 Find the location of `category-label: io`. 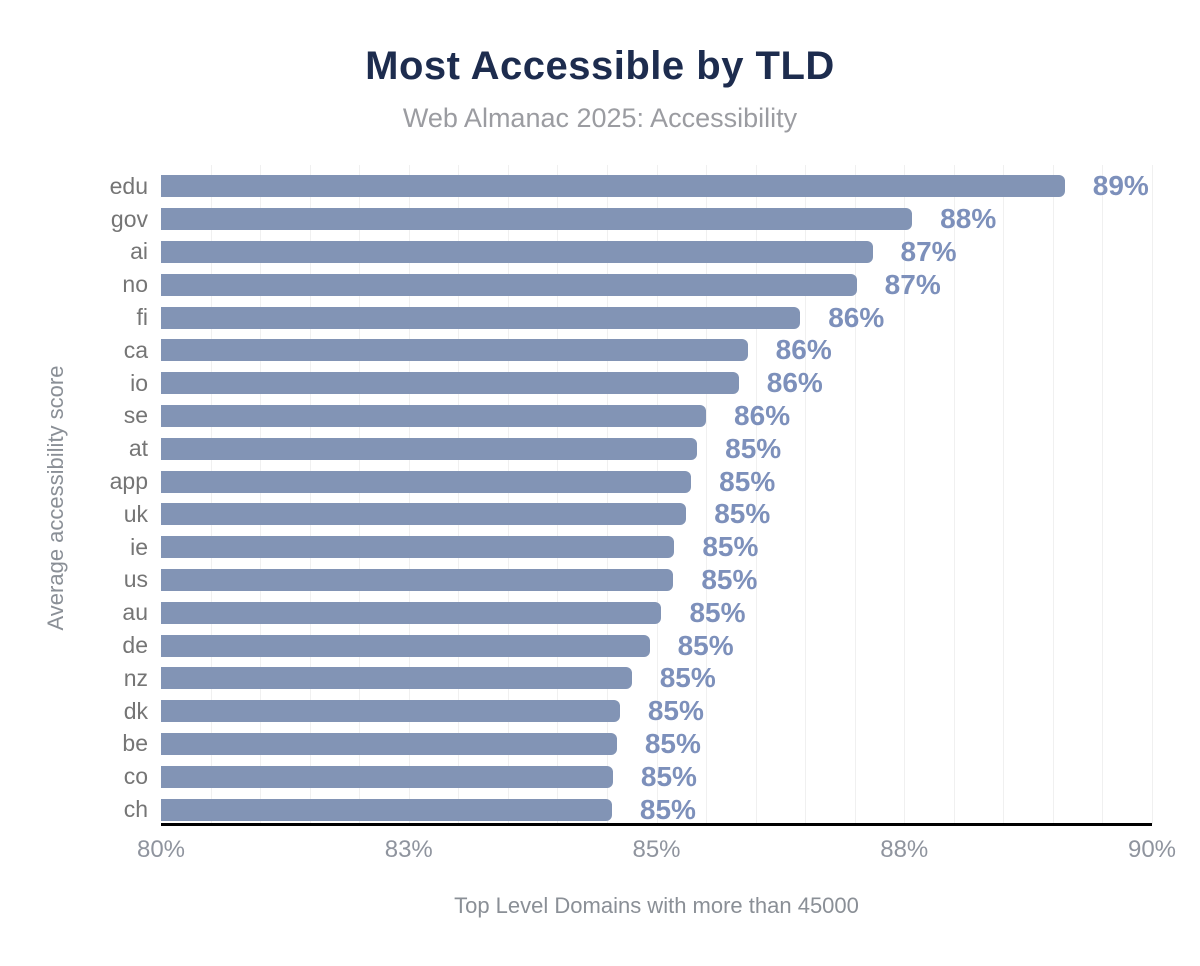

category-label: io is located at coordinates (139, 382).